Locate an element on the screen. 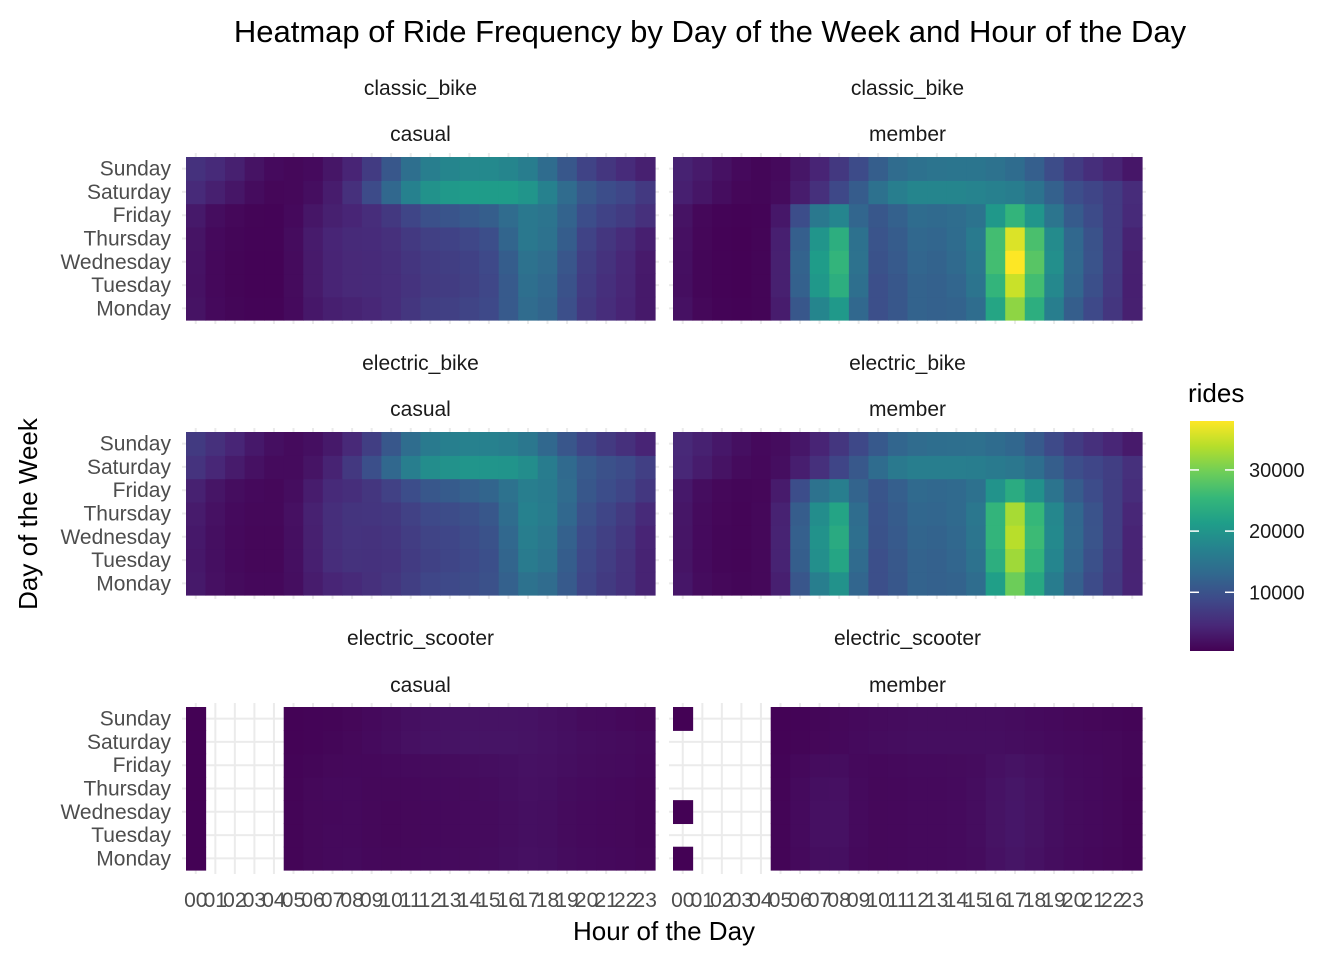 The width and height of the screenshot is (1344, 960). x-tick-label: 04 is located at coordinates (761, 900).